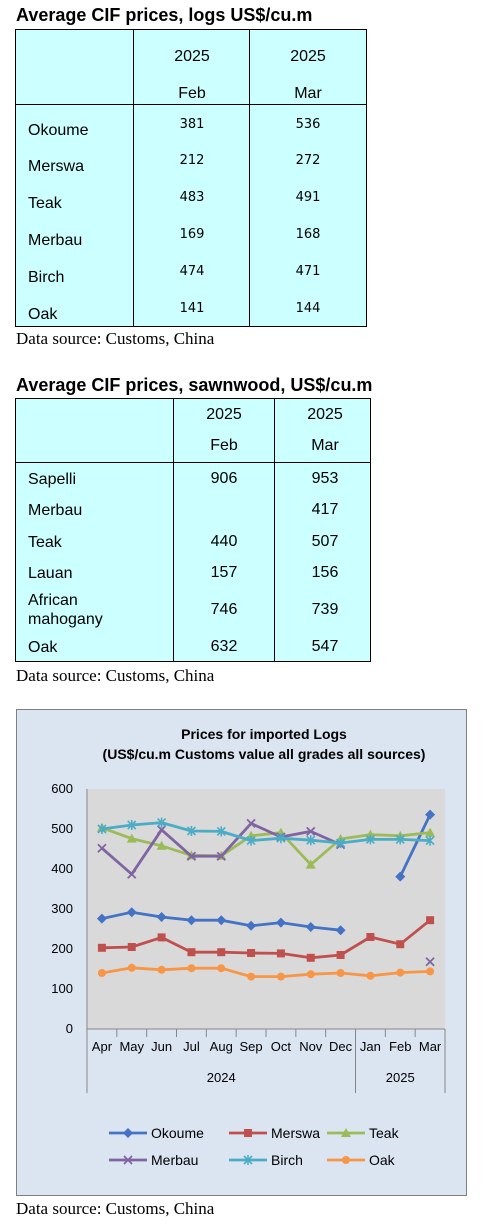 The height and width of the screenshot is (1225, 485). Describe the element at coordinates (115, 338) in the screenshot. I see `logs-table-source: Data source: Customs, China` at that location.